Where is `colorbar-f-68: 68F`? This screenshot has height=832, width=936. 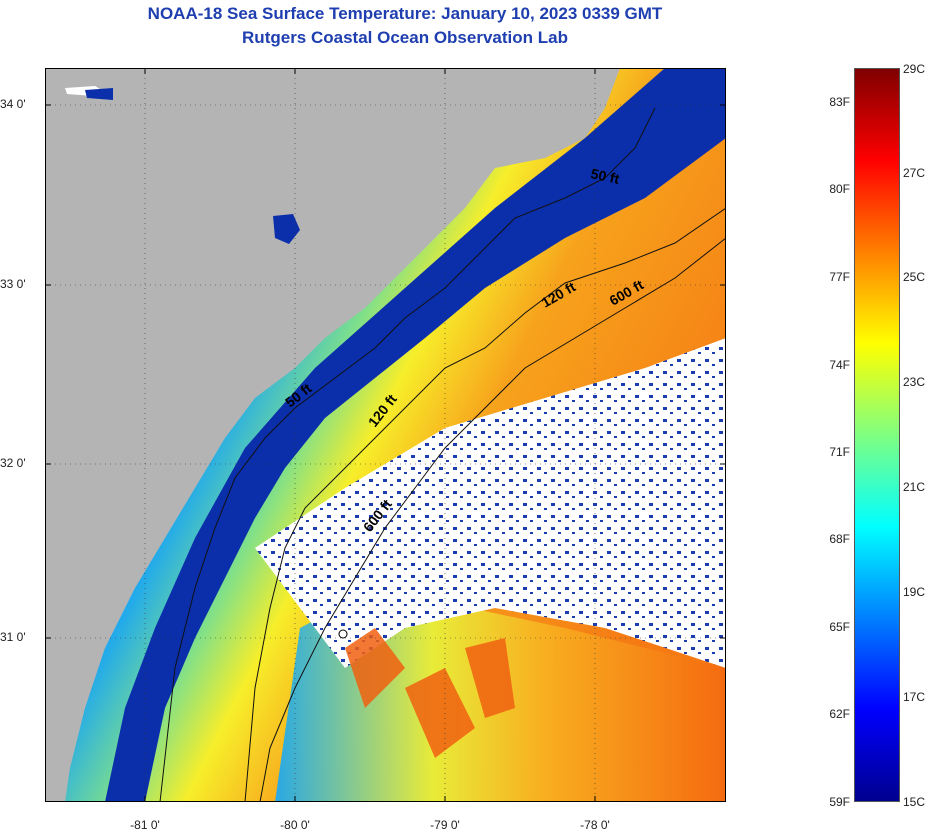
colorbar-f-68: 68F is located at coordinates (839, 539).